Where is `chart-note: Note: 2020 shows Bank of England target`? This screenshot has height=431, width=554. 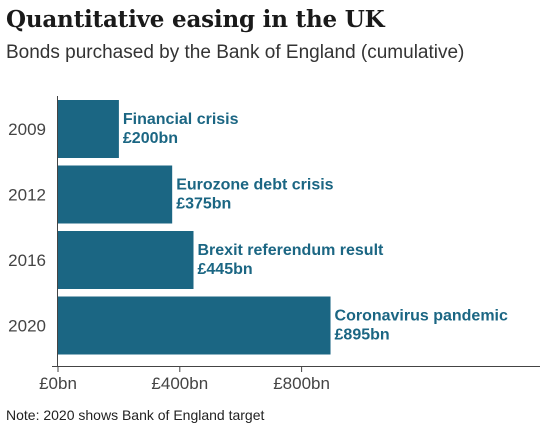 chart-note: Note: 2020 shows Bank of England target is located at coordinates (135, 415).